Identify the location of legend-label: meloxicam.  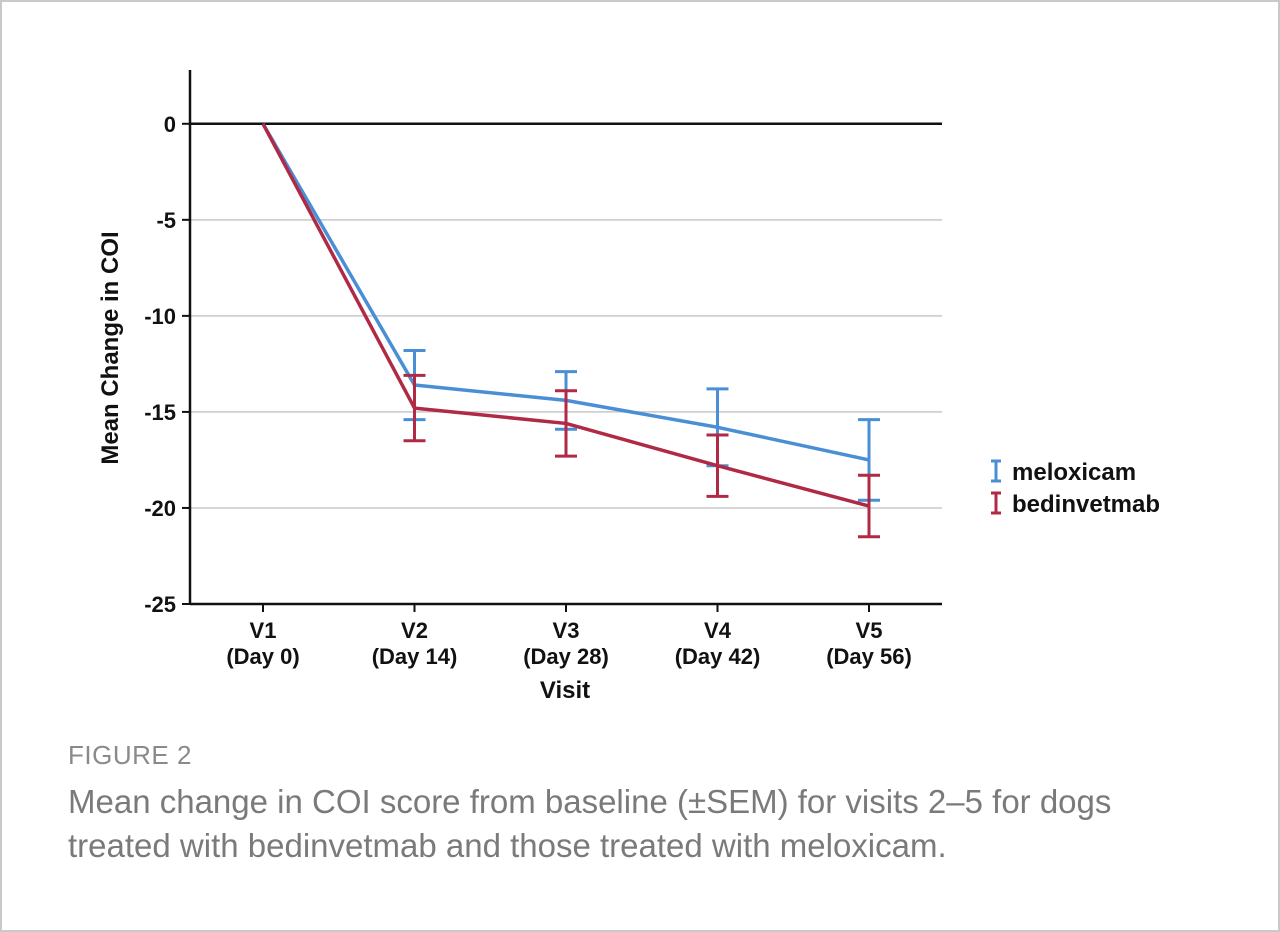
(1074, 472).